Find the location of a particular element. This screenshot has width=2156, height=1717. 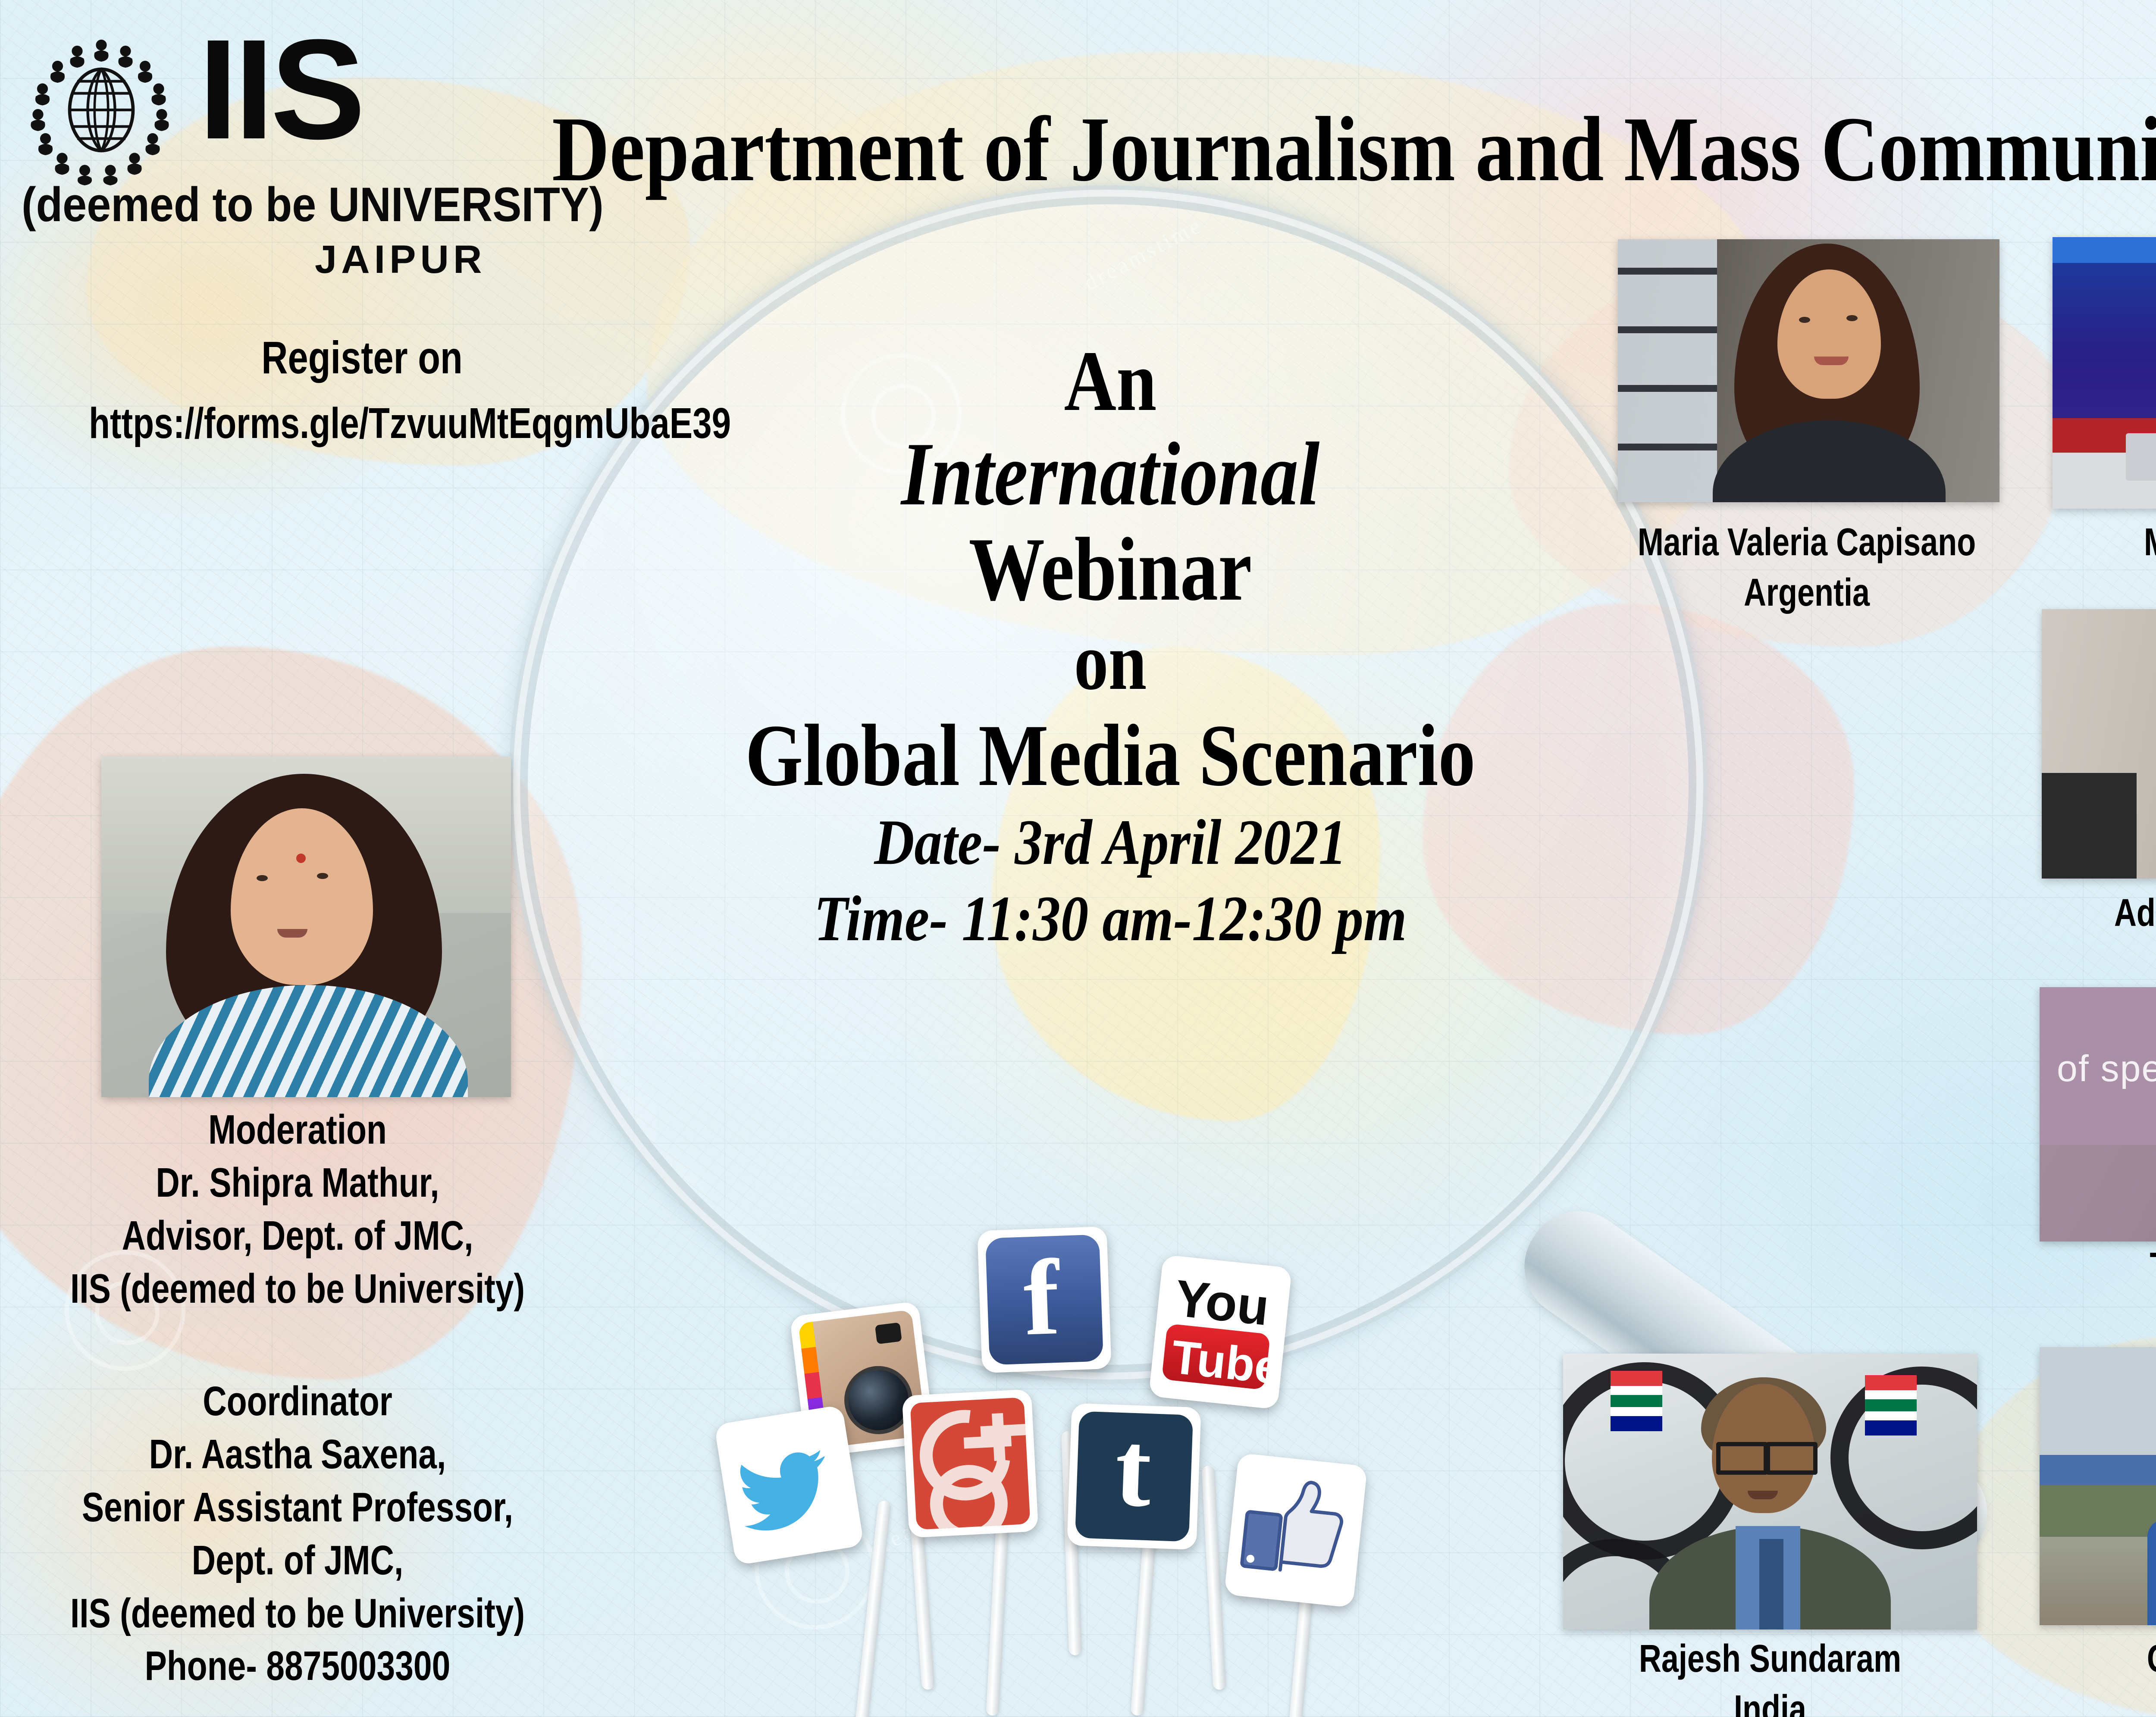

moderator-photo is located at coordinates (306, 927).